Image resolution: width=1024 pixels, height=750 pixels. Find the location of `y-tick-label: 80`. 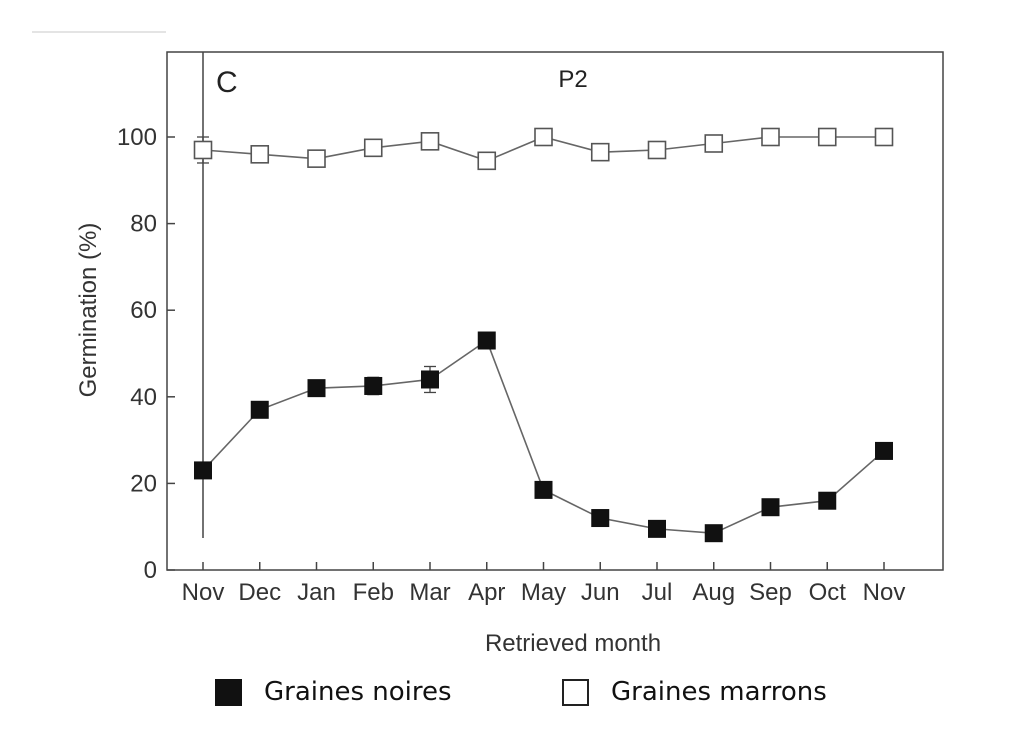

y-tick-label: 80 is located at coordinates (143, 224).